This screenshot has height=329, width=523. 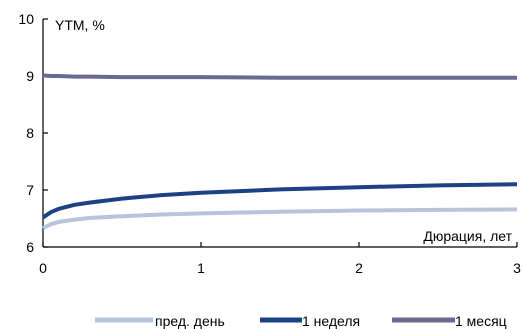 I want to click on x-tick-label: 3, so click(x=517, y=268).